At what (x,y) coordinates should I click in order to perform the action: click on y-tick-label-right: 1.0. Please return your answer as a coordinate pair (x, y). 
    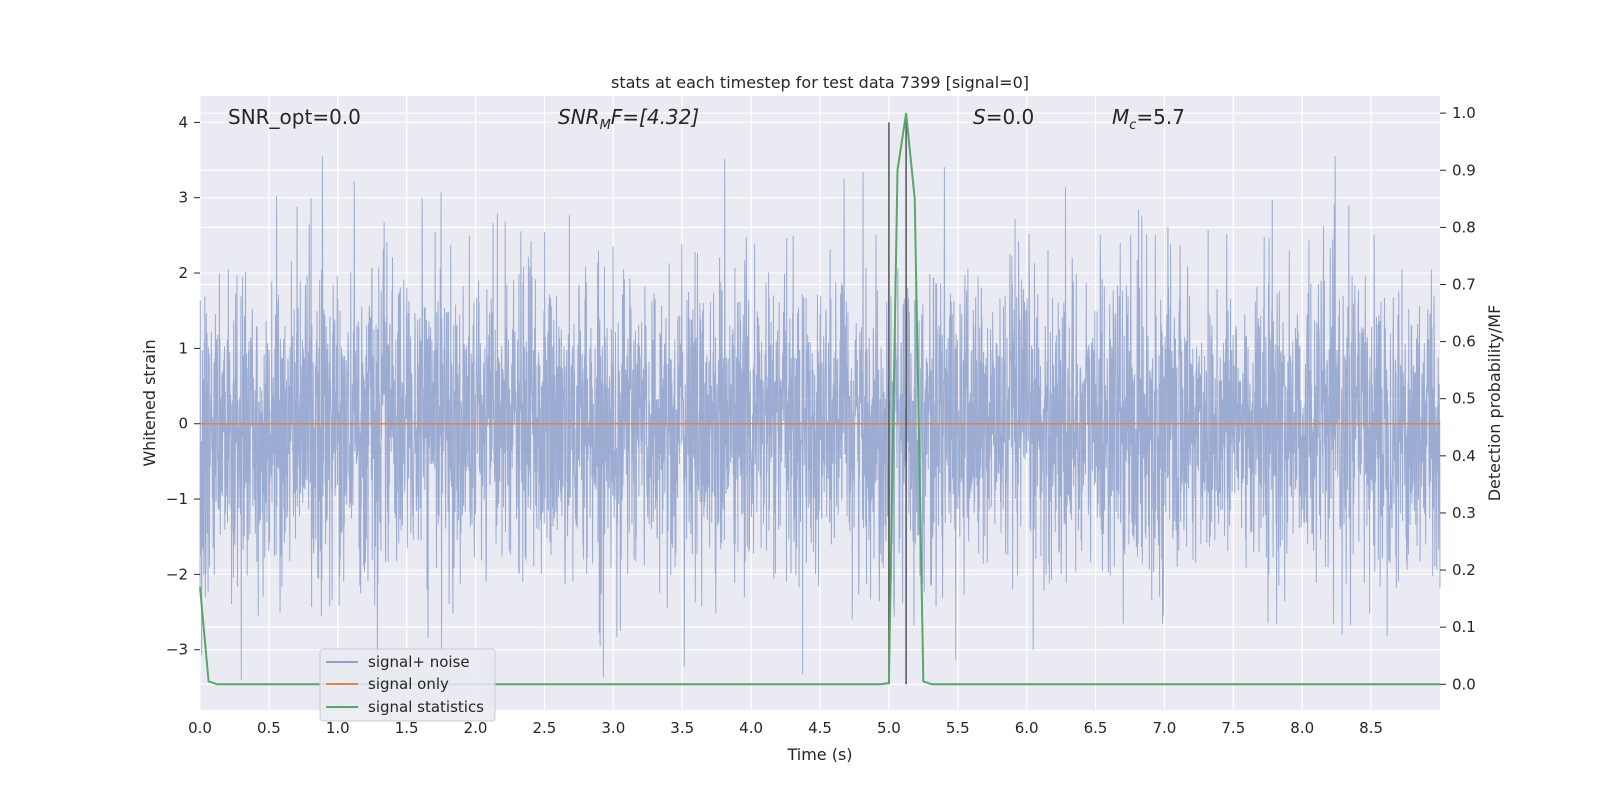
    Looking at the image, I should click on (1464, 113).